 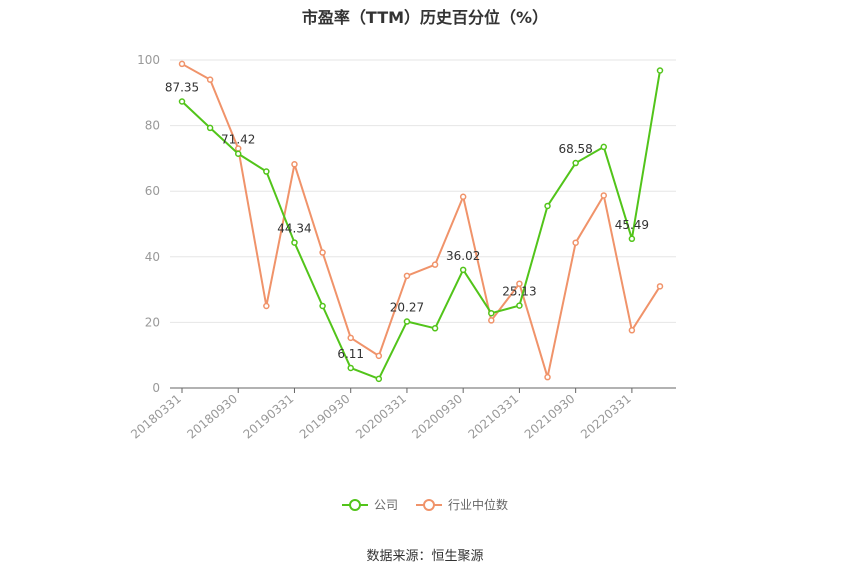 What do you see at coordinates (325, 417) in the screenshot?
I see `x-tick-label: 20190930` at bounding box center [325, 417].